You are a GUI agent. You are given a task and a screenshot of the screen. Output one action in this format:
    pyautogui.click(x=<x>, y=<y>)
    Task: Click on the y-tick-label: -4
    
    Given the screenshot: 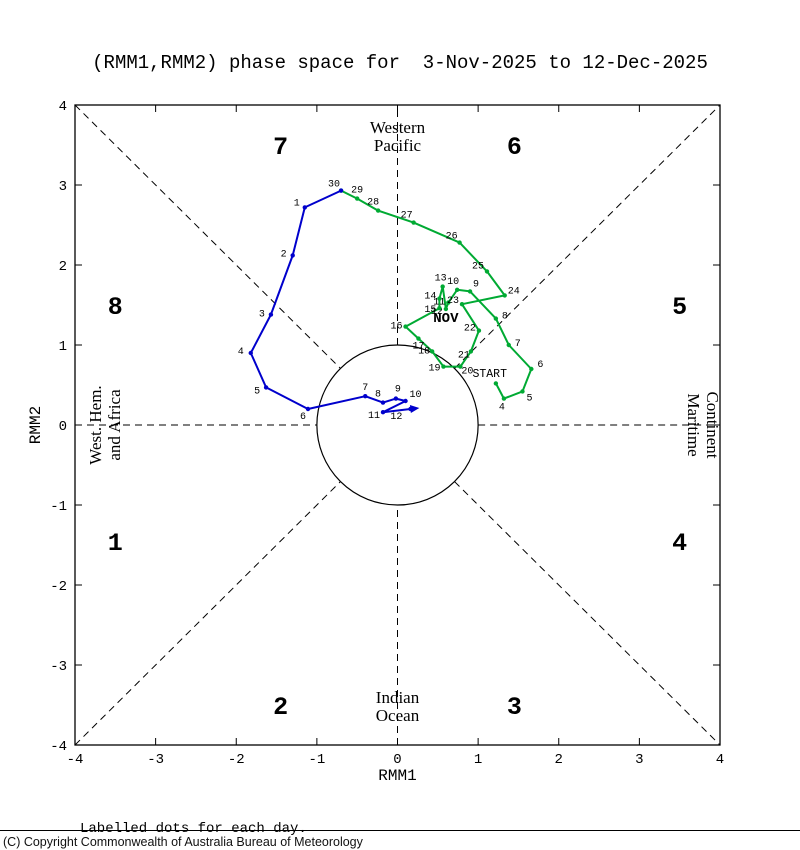 What is the action you would take?
    pyautogui.click(x=58, y=747)
    